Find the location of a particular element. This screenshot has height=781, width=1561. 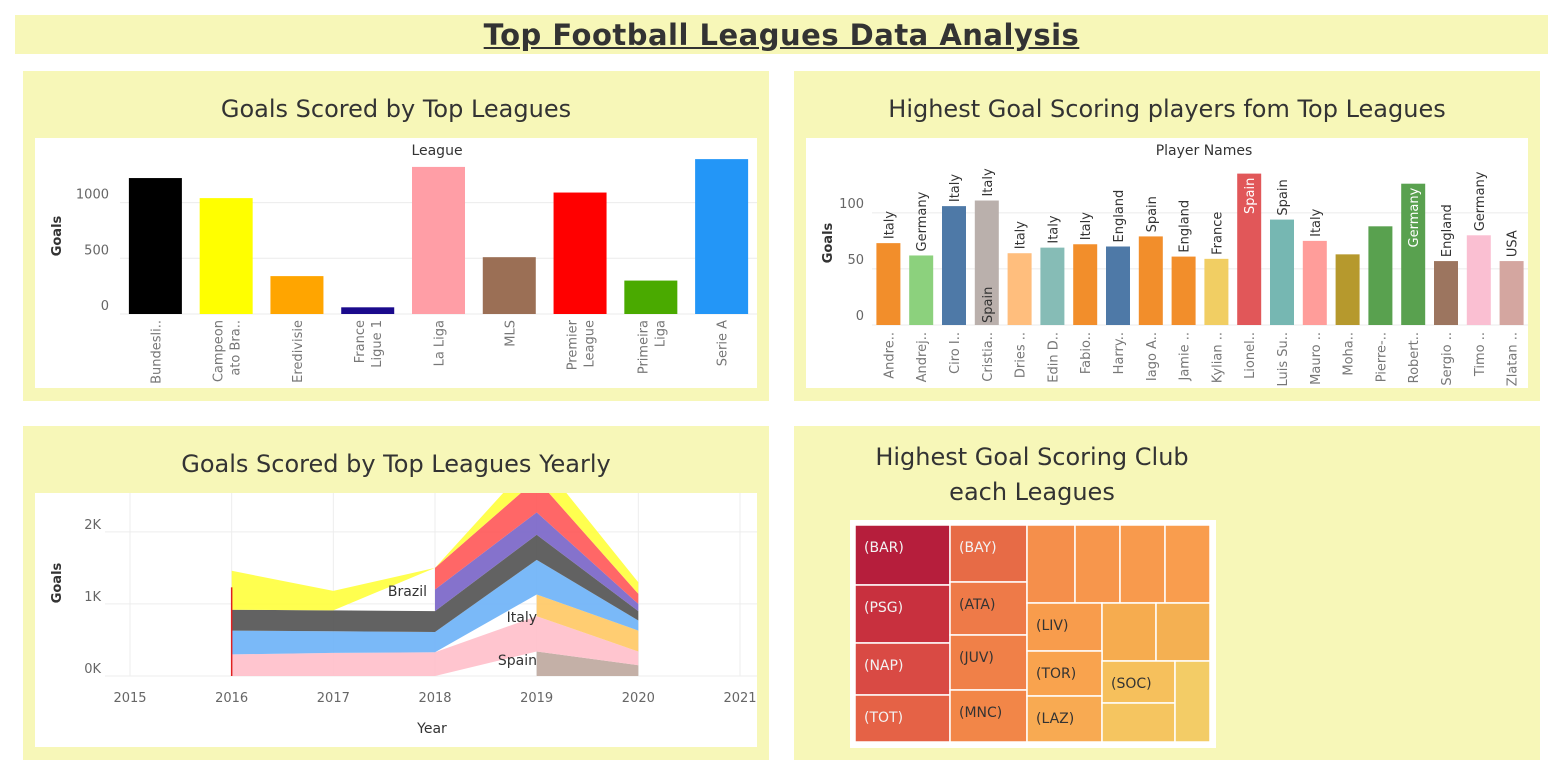

player-tick-label: Kylian .. is located at coordinates (1217, 357).